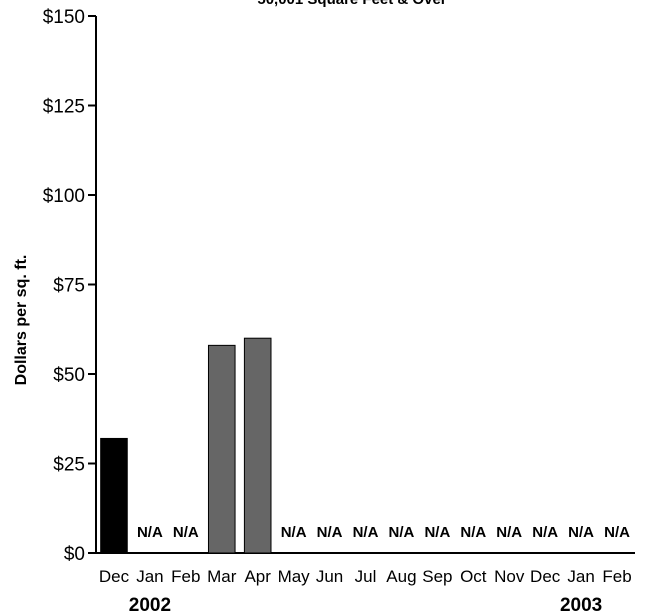 The height and width of the screenshot is (615, 655). Describe the element at coordinates (365, 605) in the screenshot. I see `year-labels: 2002 2003` at that location.